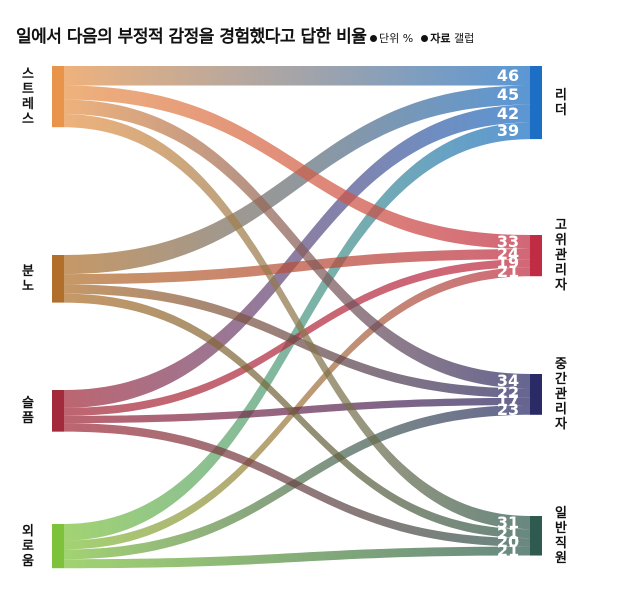 This screenshot has height=616, width=640. I want to click on chart-meta: 단위 % 자료 갤럽, so click(422, 38).